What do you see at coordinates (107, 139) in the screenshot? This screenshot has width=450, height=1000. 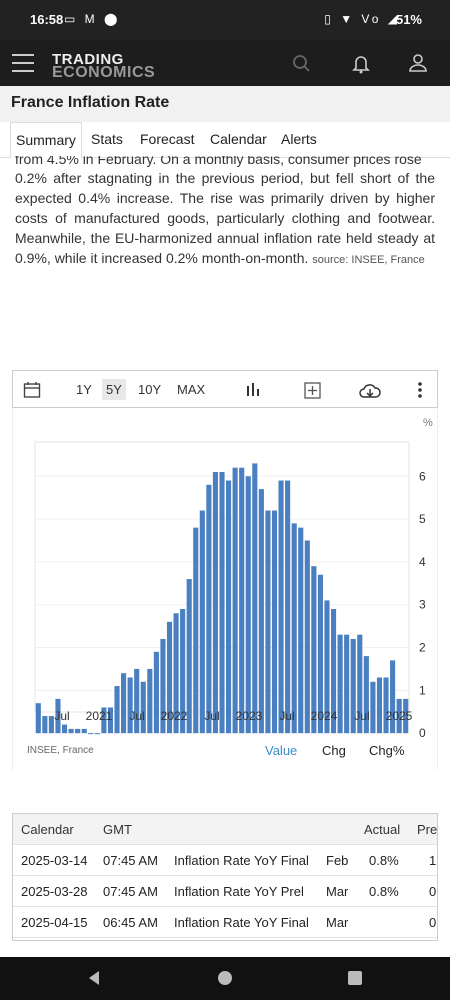 I see `tab-stats: Stats` at bounding box center [107, 139].